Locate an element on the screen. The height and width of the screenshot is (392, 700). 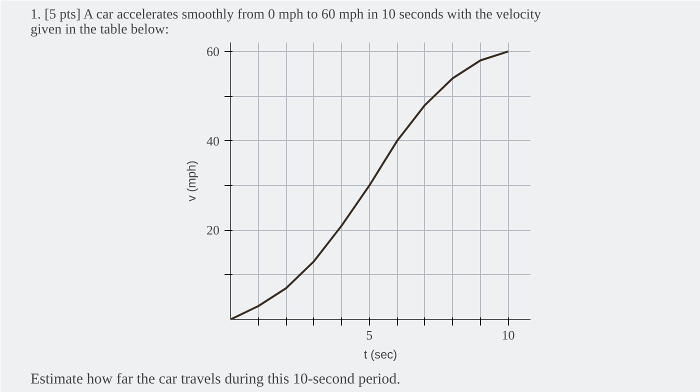
x-tick-label: 5 is located at coordinates (369, 335).